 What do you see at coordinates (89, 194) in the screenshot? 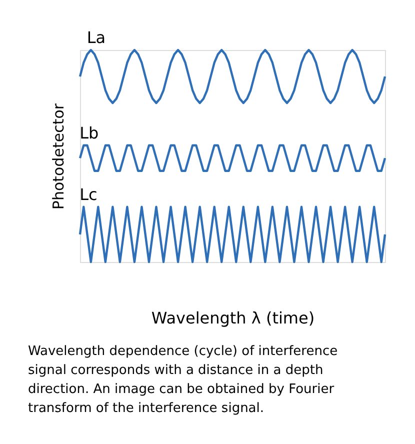
I see `series-label: Lc` at bounding box center [89, 194].